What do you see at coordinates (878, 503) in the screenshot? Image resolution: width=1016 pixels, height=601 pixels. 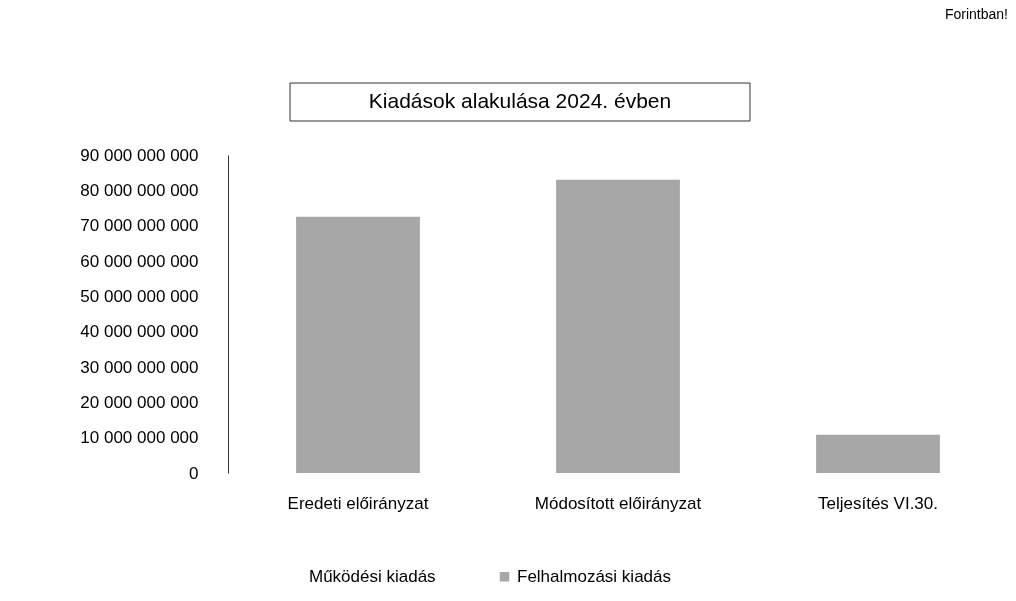 I see `x-tick-label: Teljesítés VI.30.` at bounding box center [878, 503].